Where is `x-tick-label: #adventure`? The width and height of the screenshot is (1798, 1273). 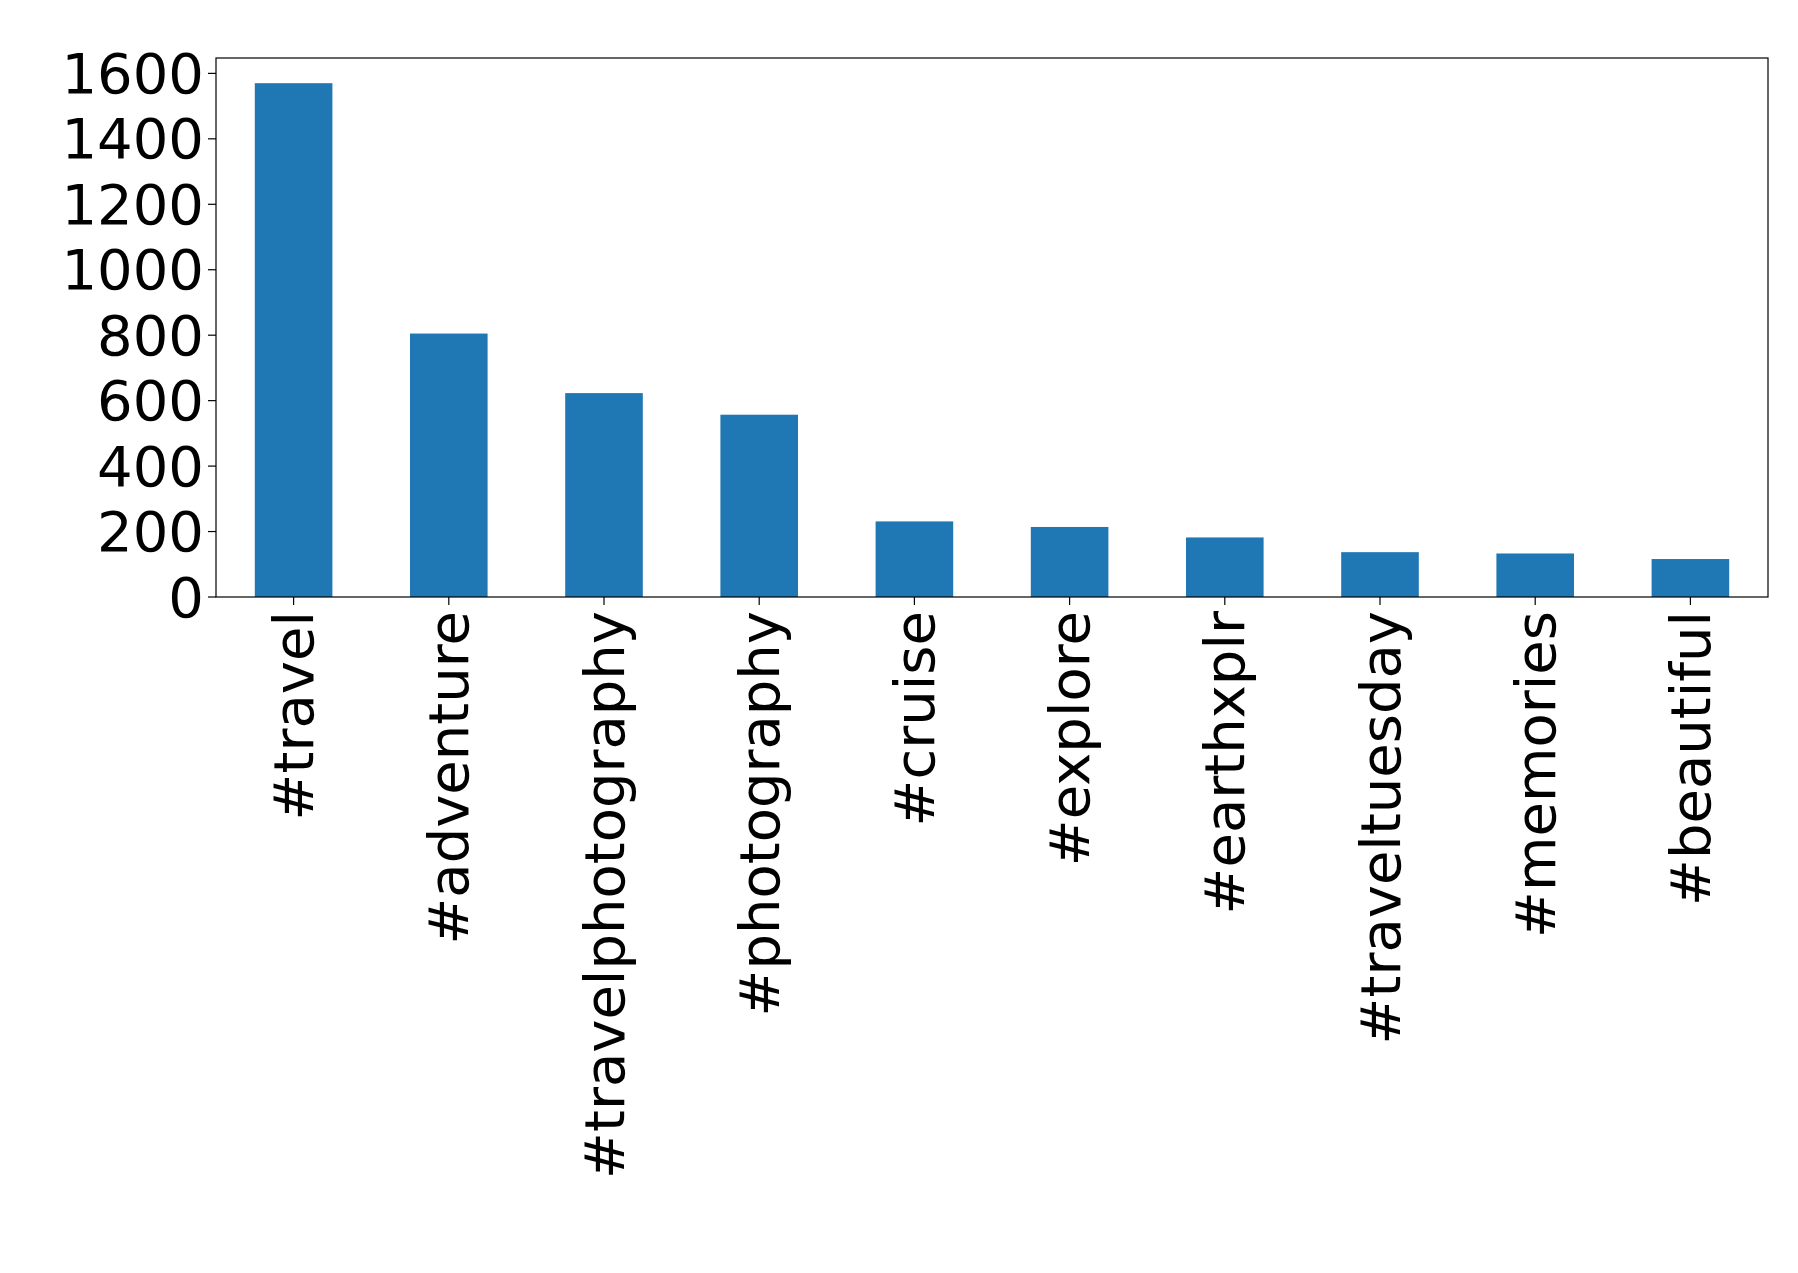
x-tick-label: #adventure is located at coordinates (449, 778).